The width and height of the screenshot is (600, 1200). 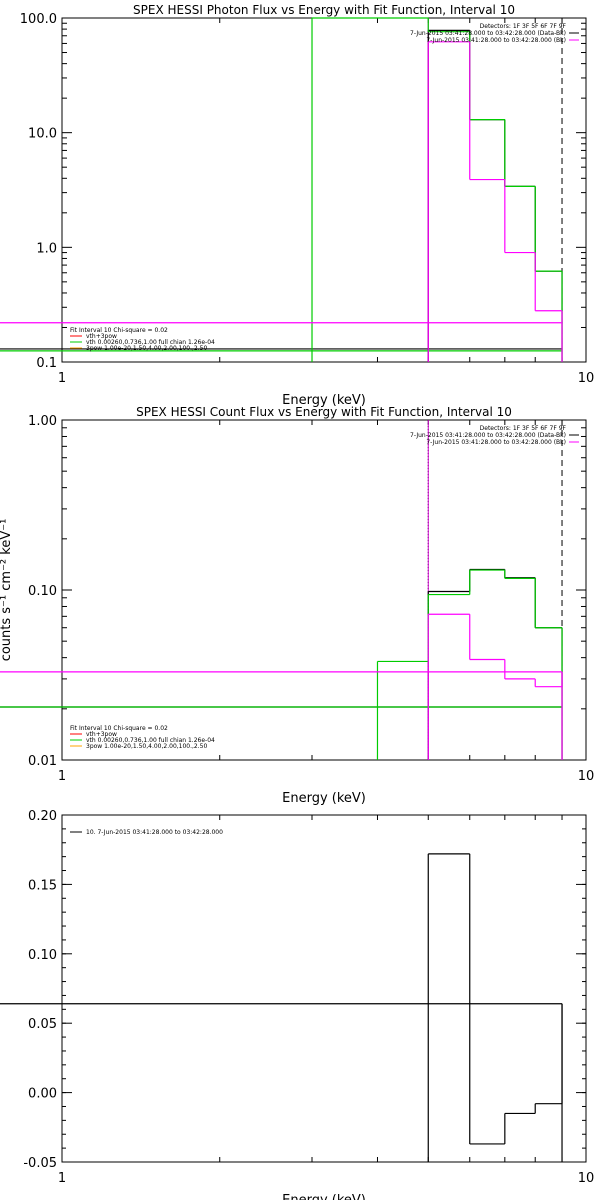 What do you see at coordinates (42, 1094) in the screenshot?
I see `y-tick-label: 0.00` at bounding box center [42, 1094].